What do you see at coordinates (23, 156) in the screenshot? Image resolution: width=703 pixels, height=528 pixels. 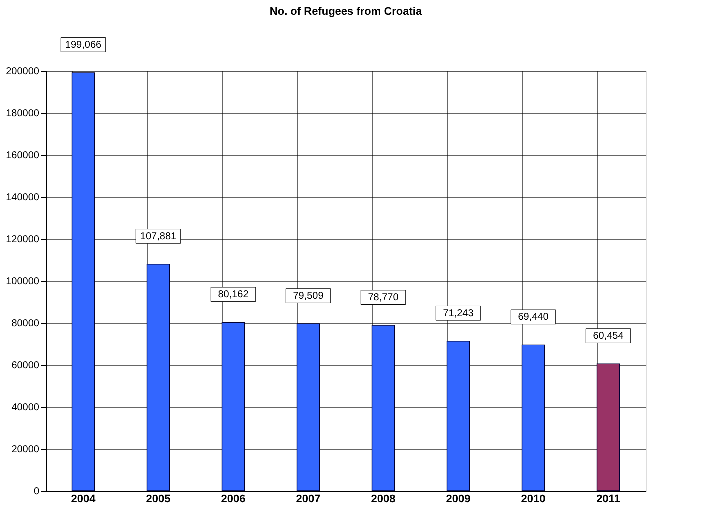 I see `y-tick-label: 160000` at bounding box center [23, 156].